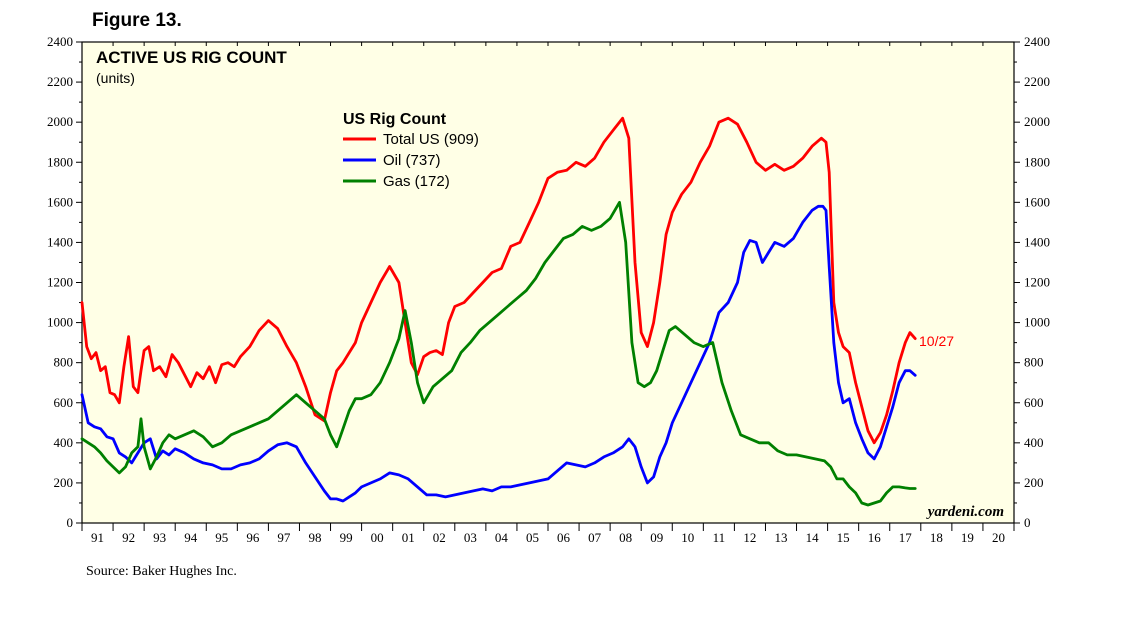  What do you see at coordinates (60, 161) in the screenshot?
I see `y-tick-label-left: 1800` at bounding box center [60, 161].